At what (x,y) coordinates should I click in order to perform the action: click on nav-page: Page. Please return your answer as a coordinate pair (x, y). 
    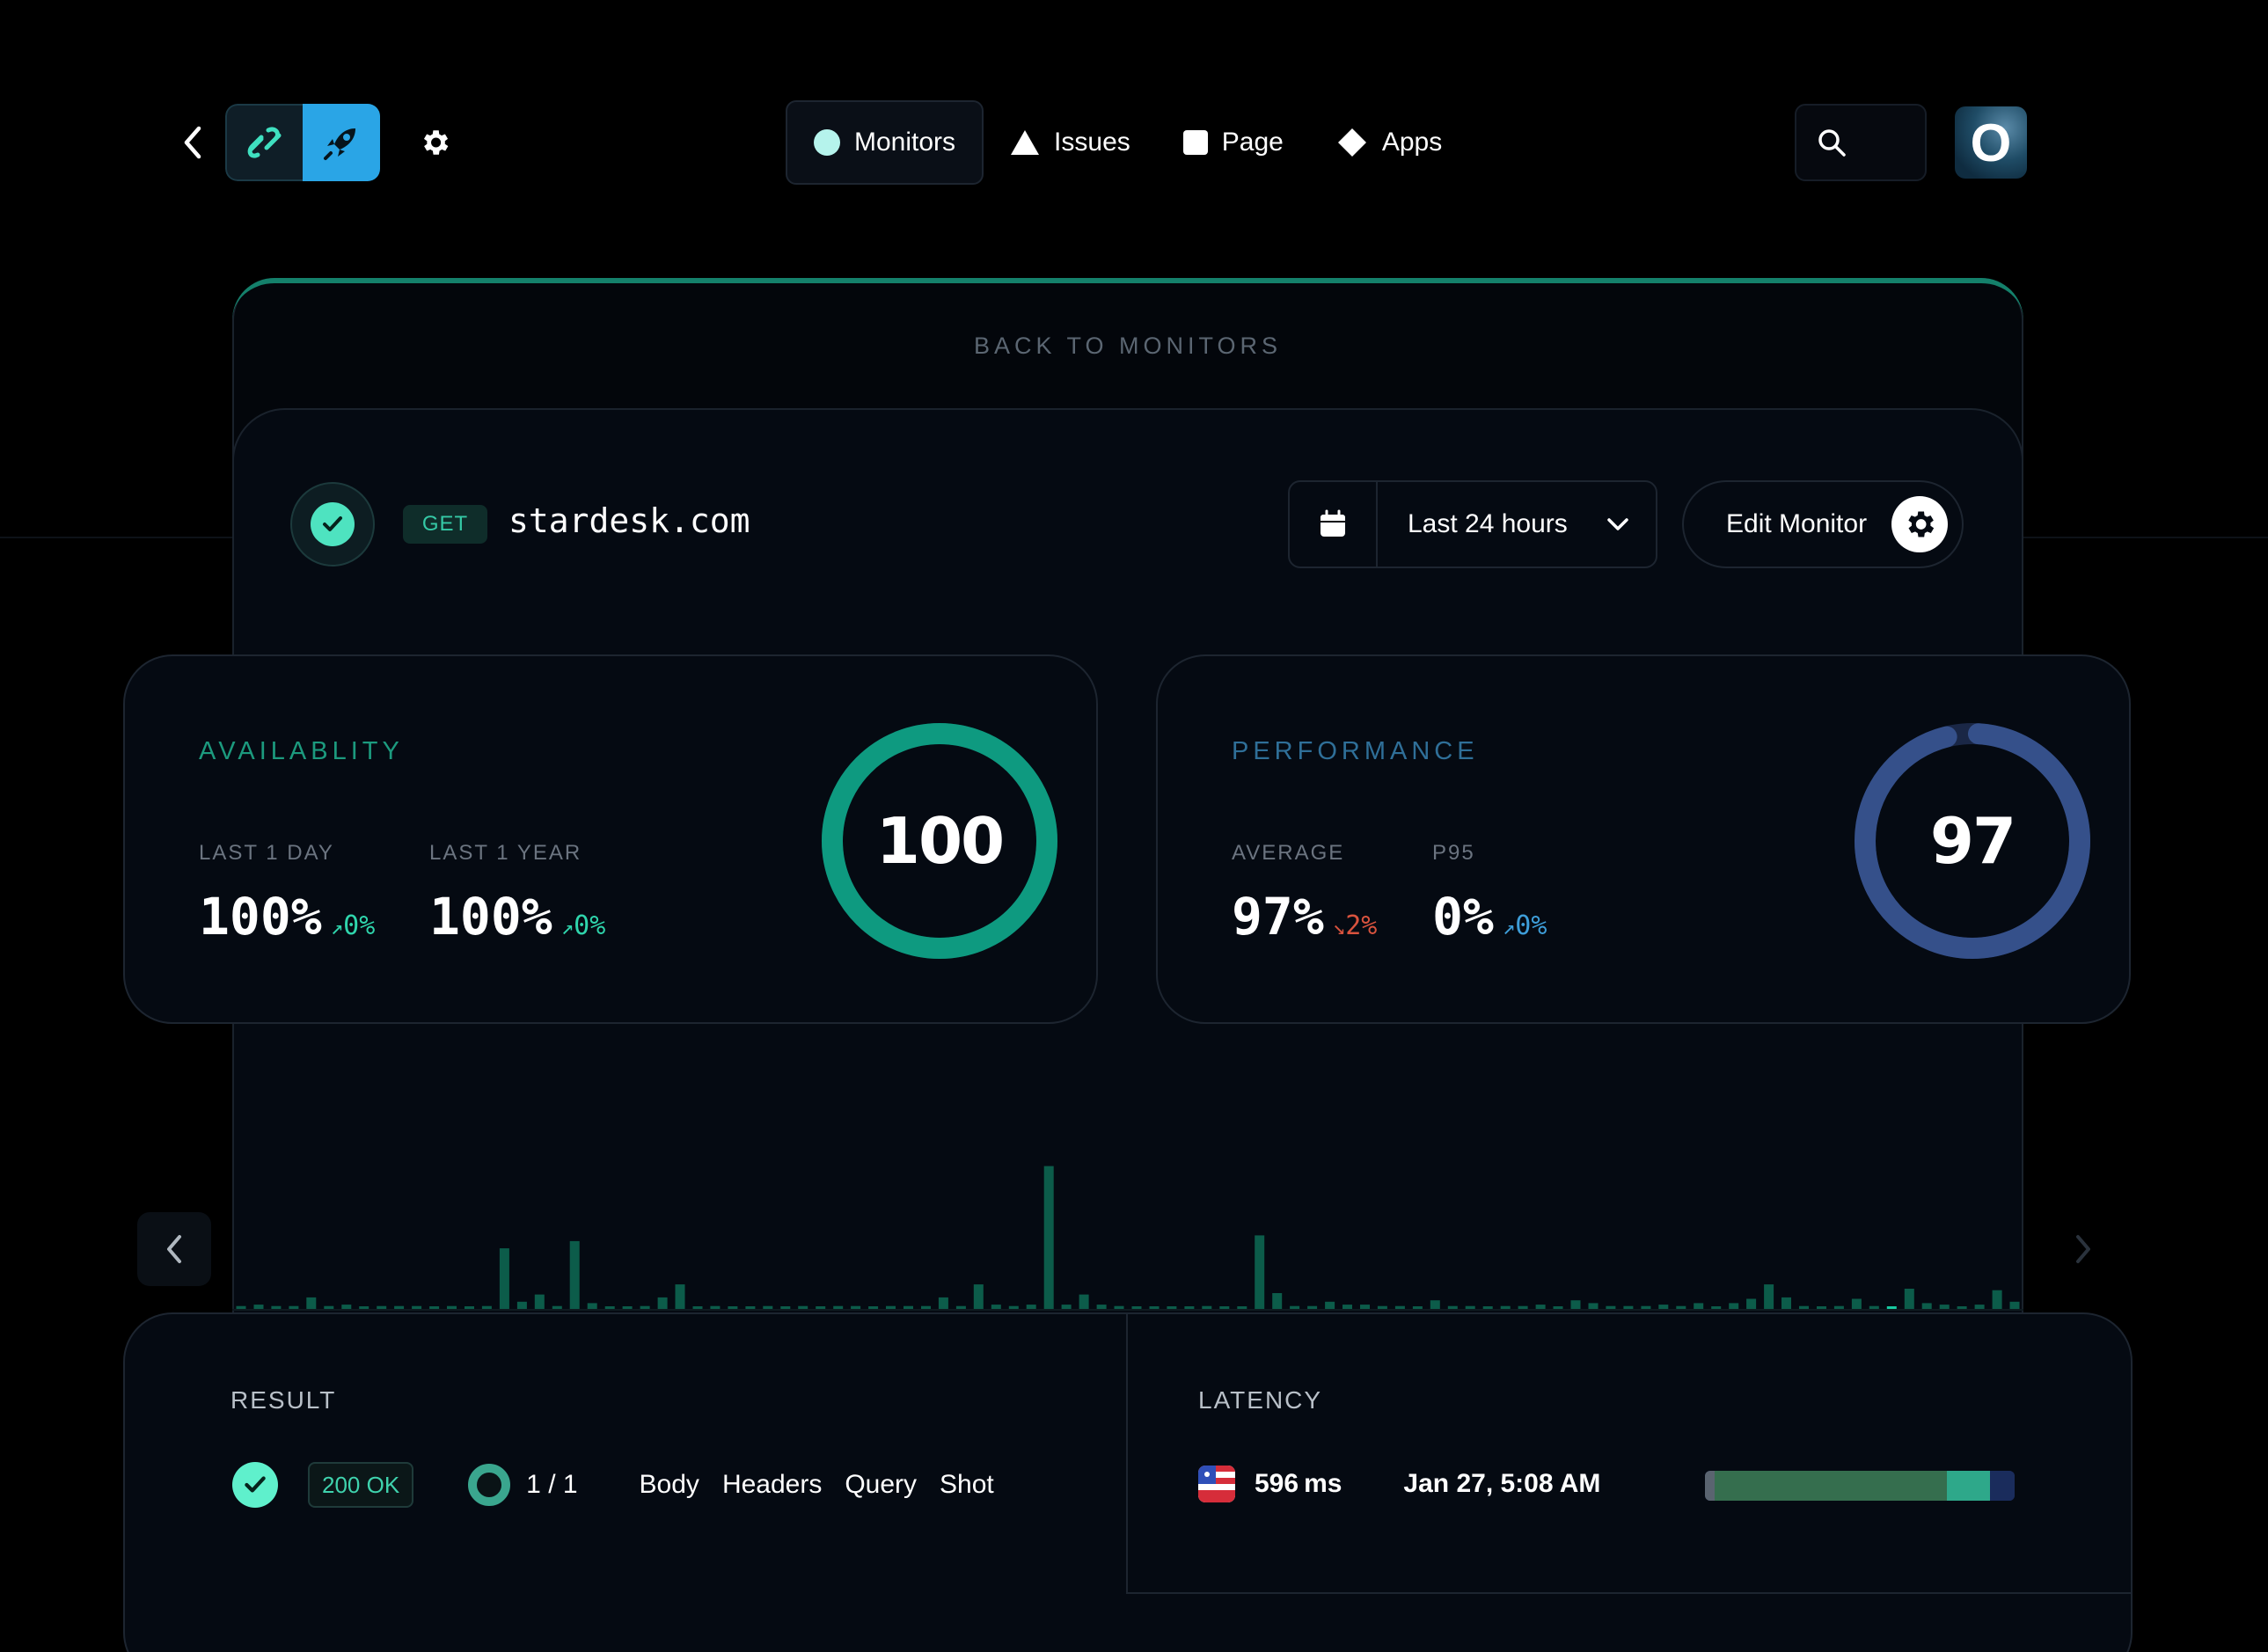
    Looking at the image, I should click on (1233, 142).